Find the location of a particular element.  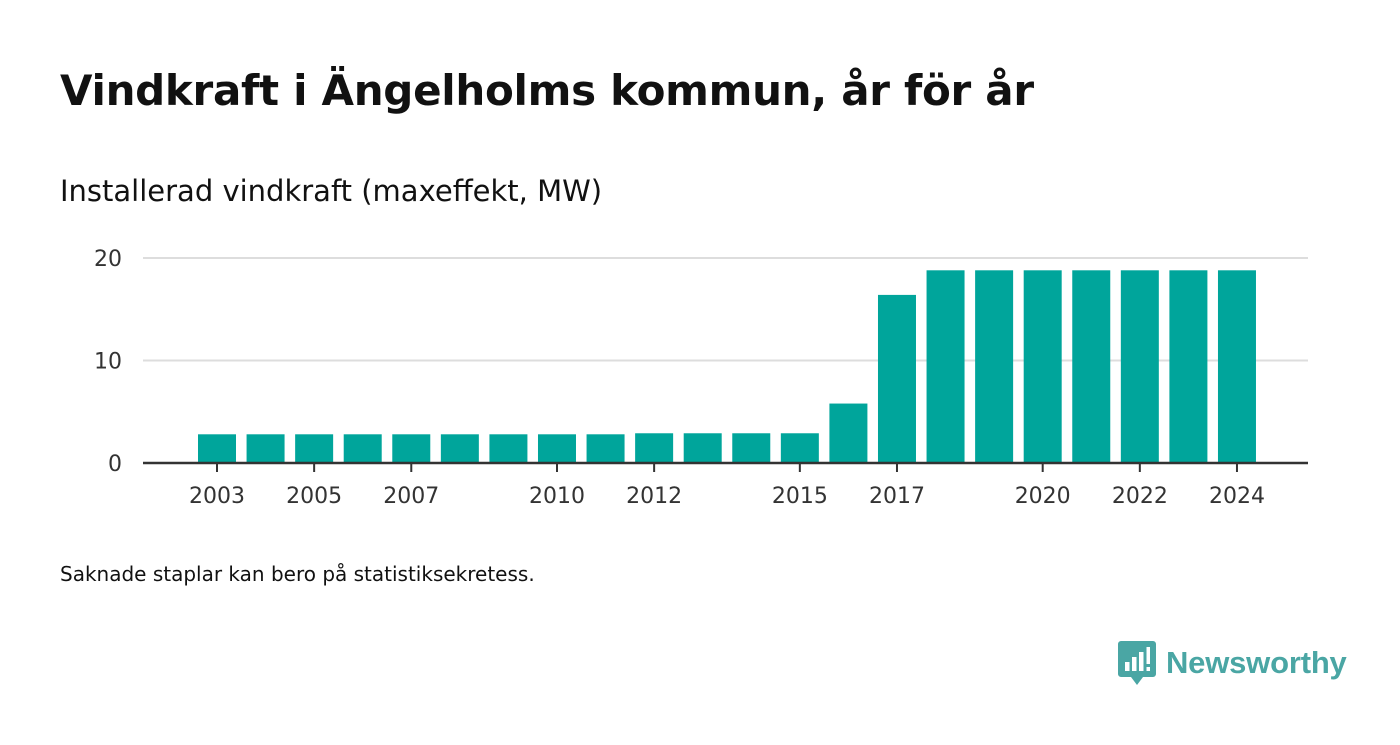

x-tick-label: 2005 is located at coordinates (314, 496).